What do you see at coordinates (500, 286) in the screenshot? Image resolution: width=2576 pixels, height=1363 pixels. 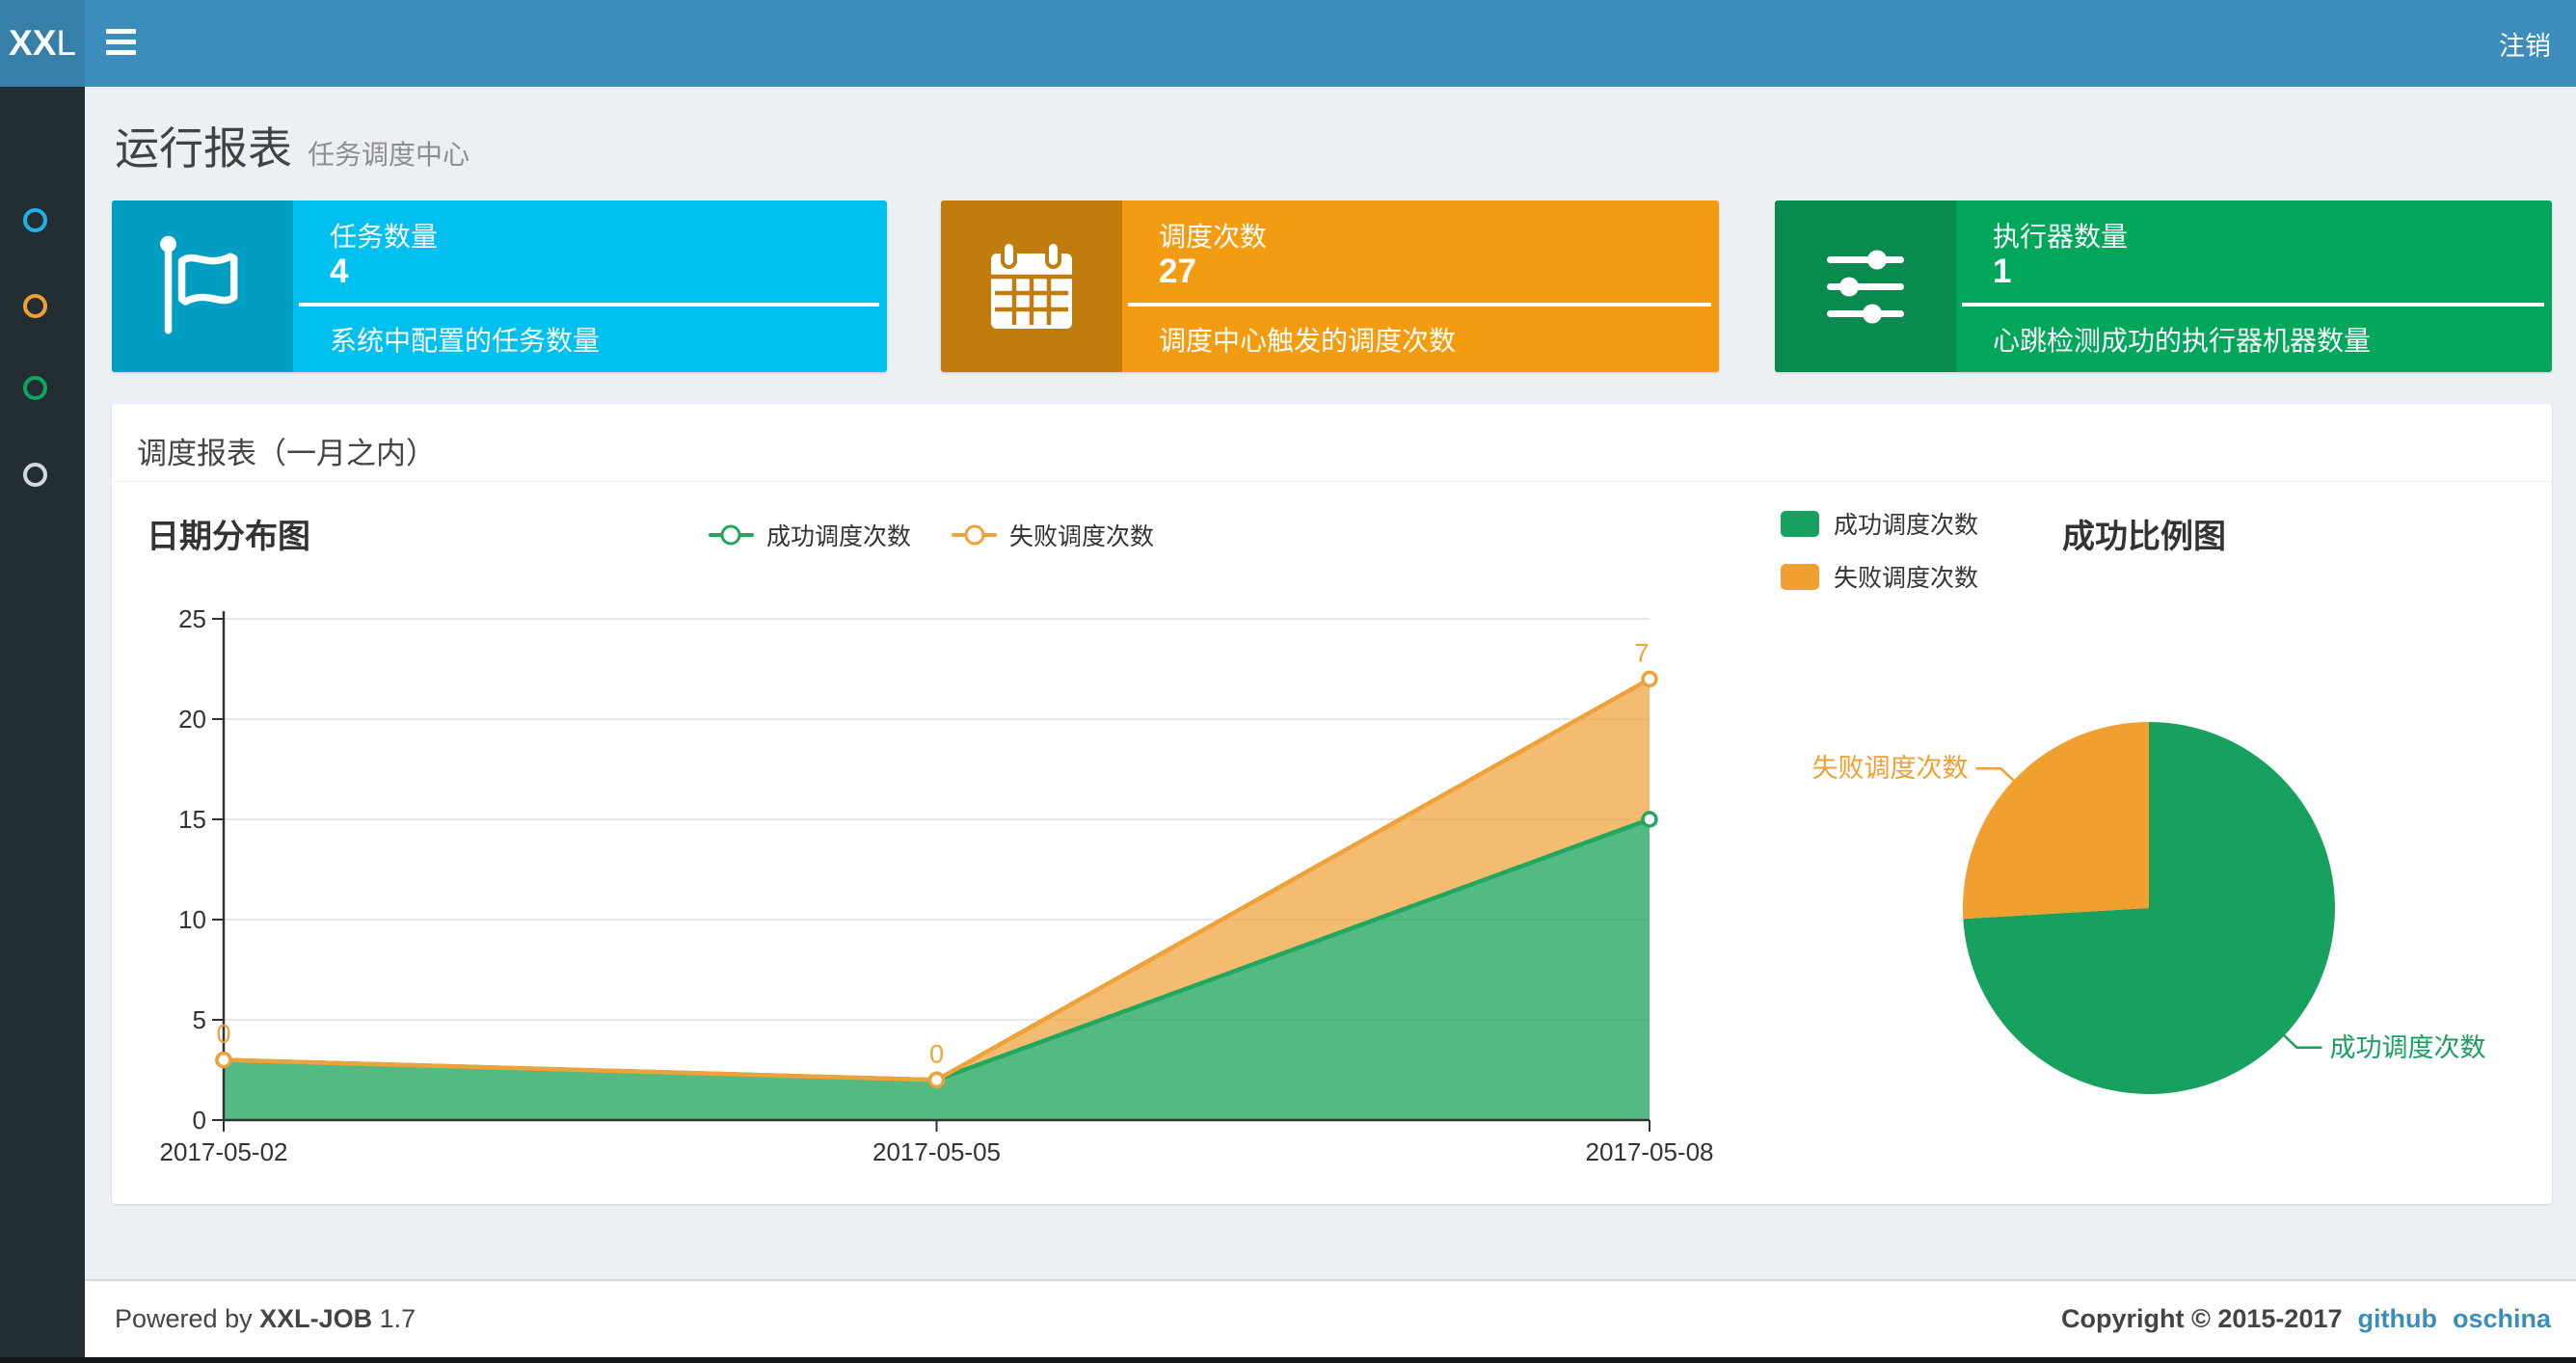 I see `info-box-job-count: 任务数量 4 系统中配置的任务数量` at bounding box center [500, 286].